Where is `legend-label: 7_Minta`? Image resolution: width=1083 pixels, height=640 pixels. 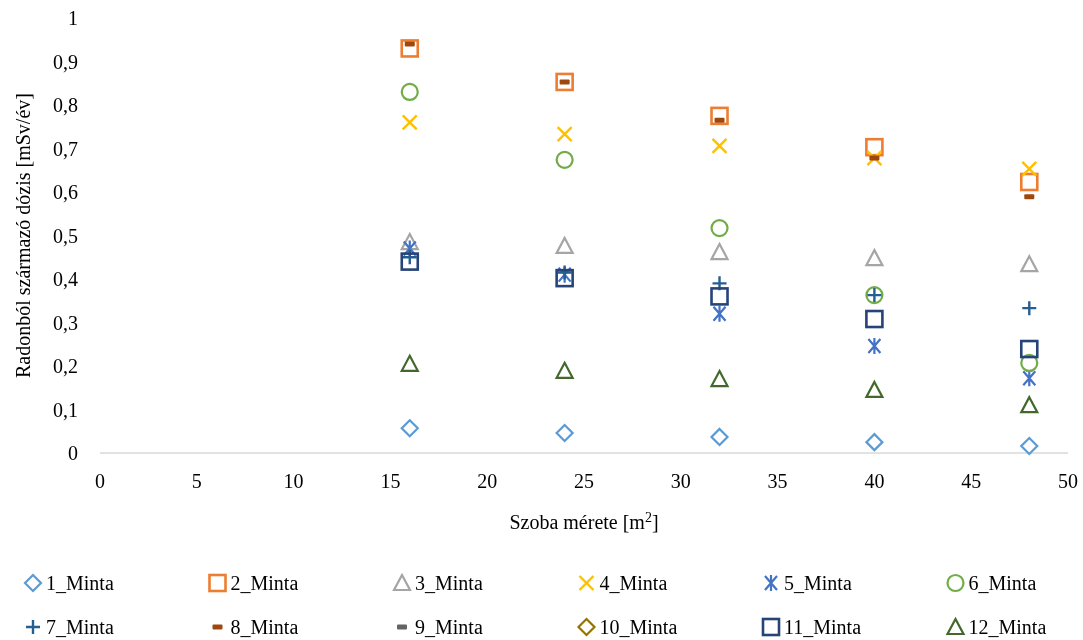 legend-label: 7_Minta is located at coordinates (80, 627).